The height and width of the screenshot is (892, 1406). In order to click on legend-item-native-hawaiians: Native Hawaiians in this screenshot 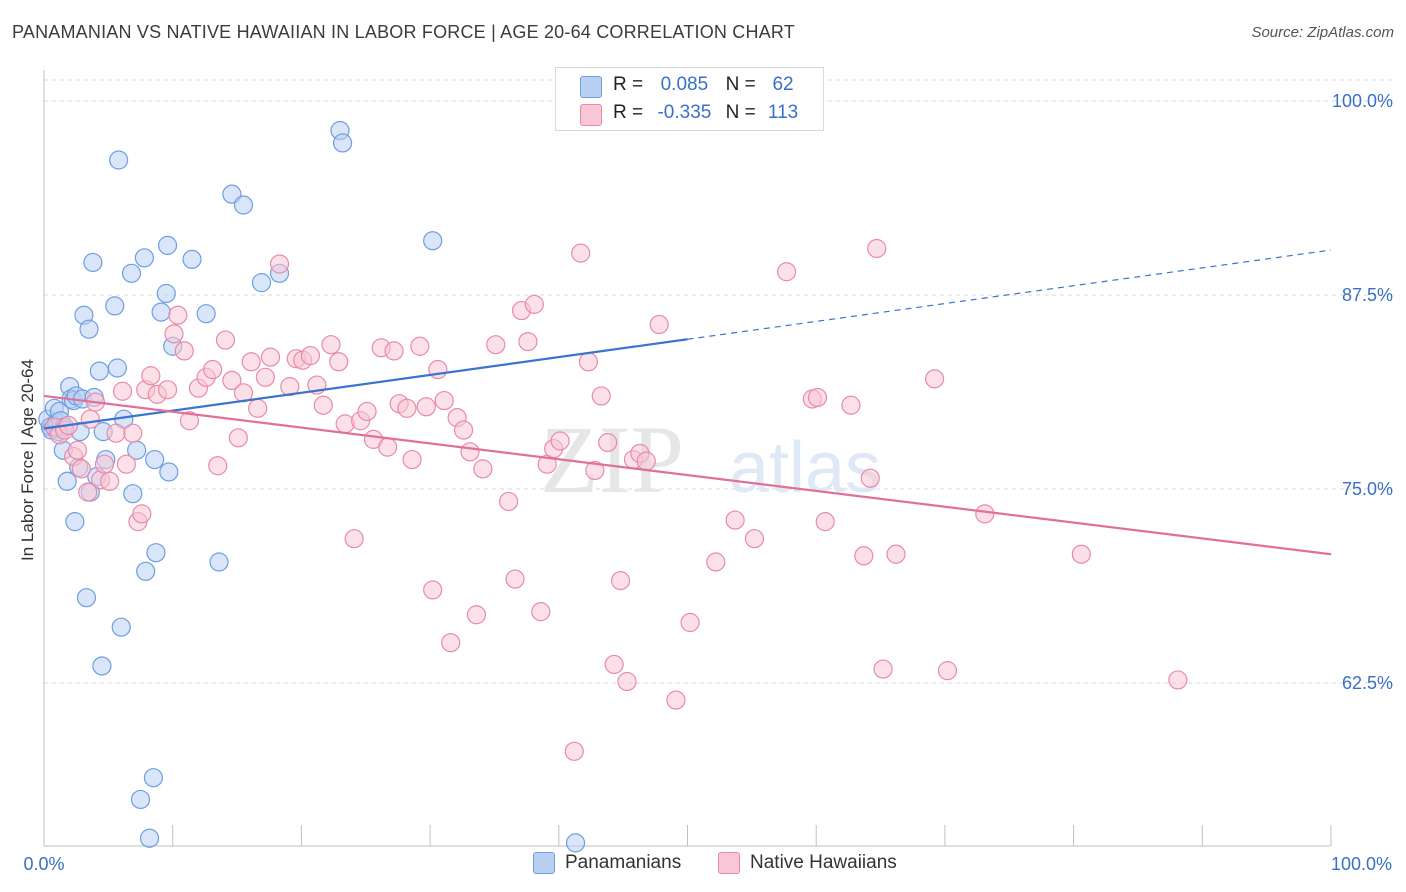, I will do `click(807, 863)`.